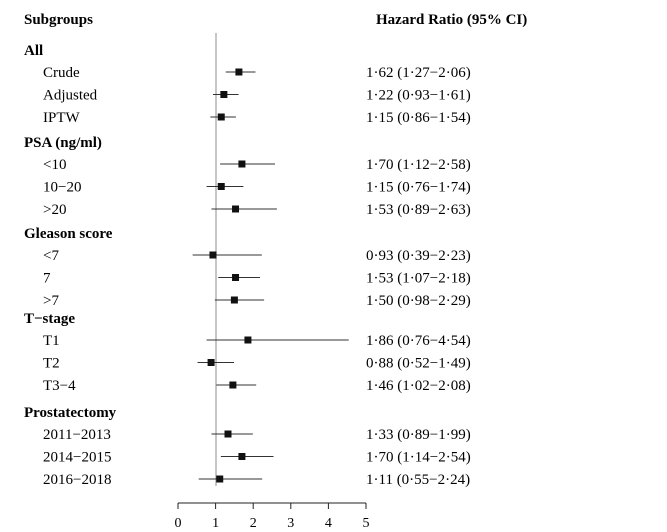  I want to click on x-tick-label: 2, so click(253, 523).